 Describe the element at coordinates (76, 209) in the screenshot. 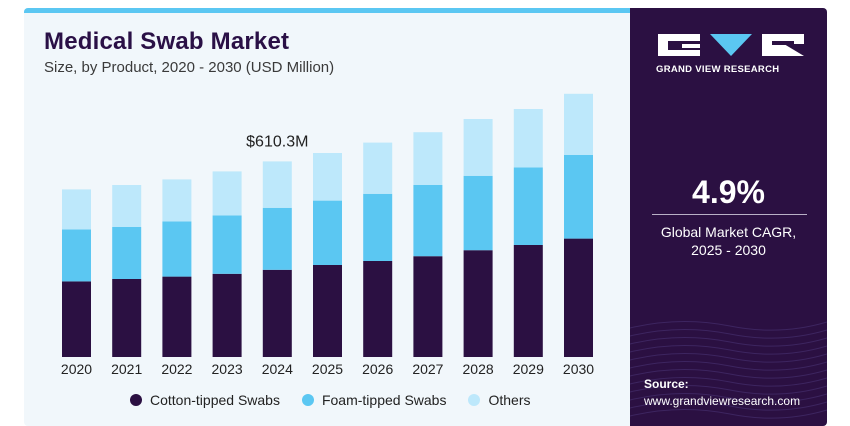

I see `bar-others-2020` at that location.